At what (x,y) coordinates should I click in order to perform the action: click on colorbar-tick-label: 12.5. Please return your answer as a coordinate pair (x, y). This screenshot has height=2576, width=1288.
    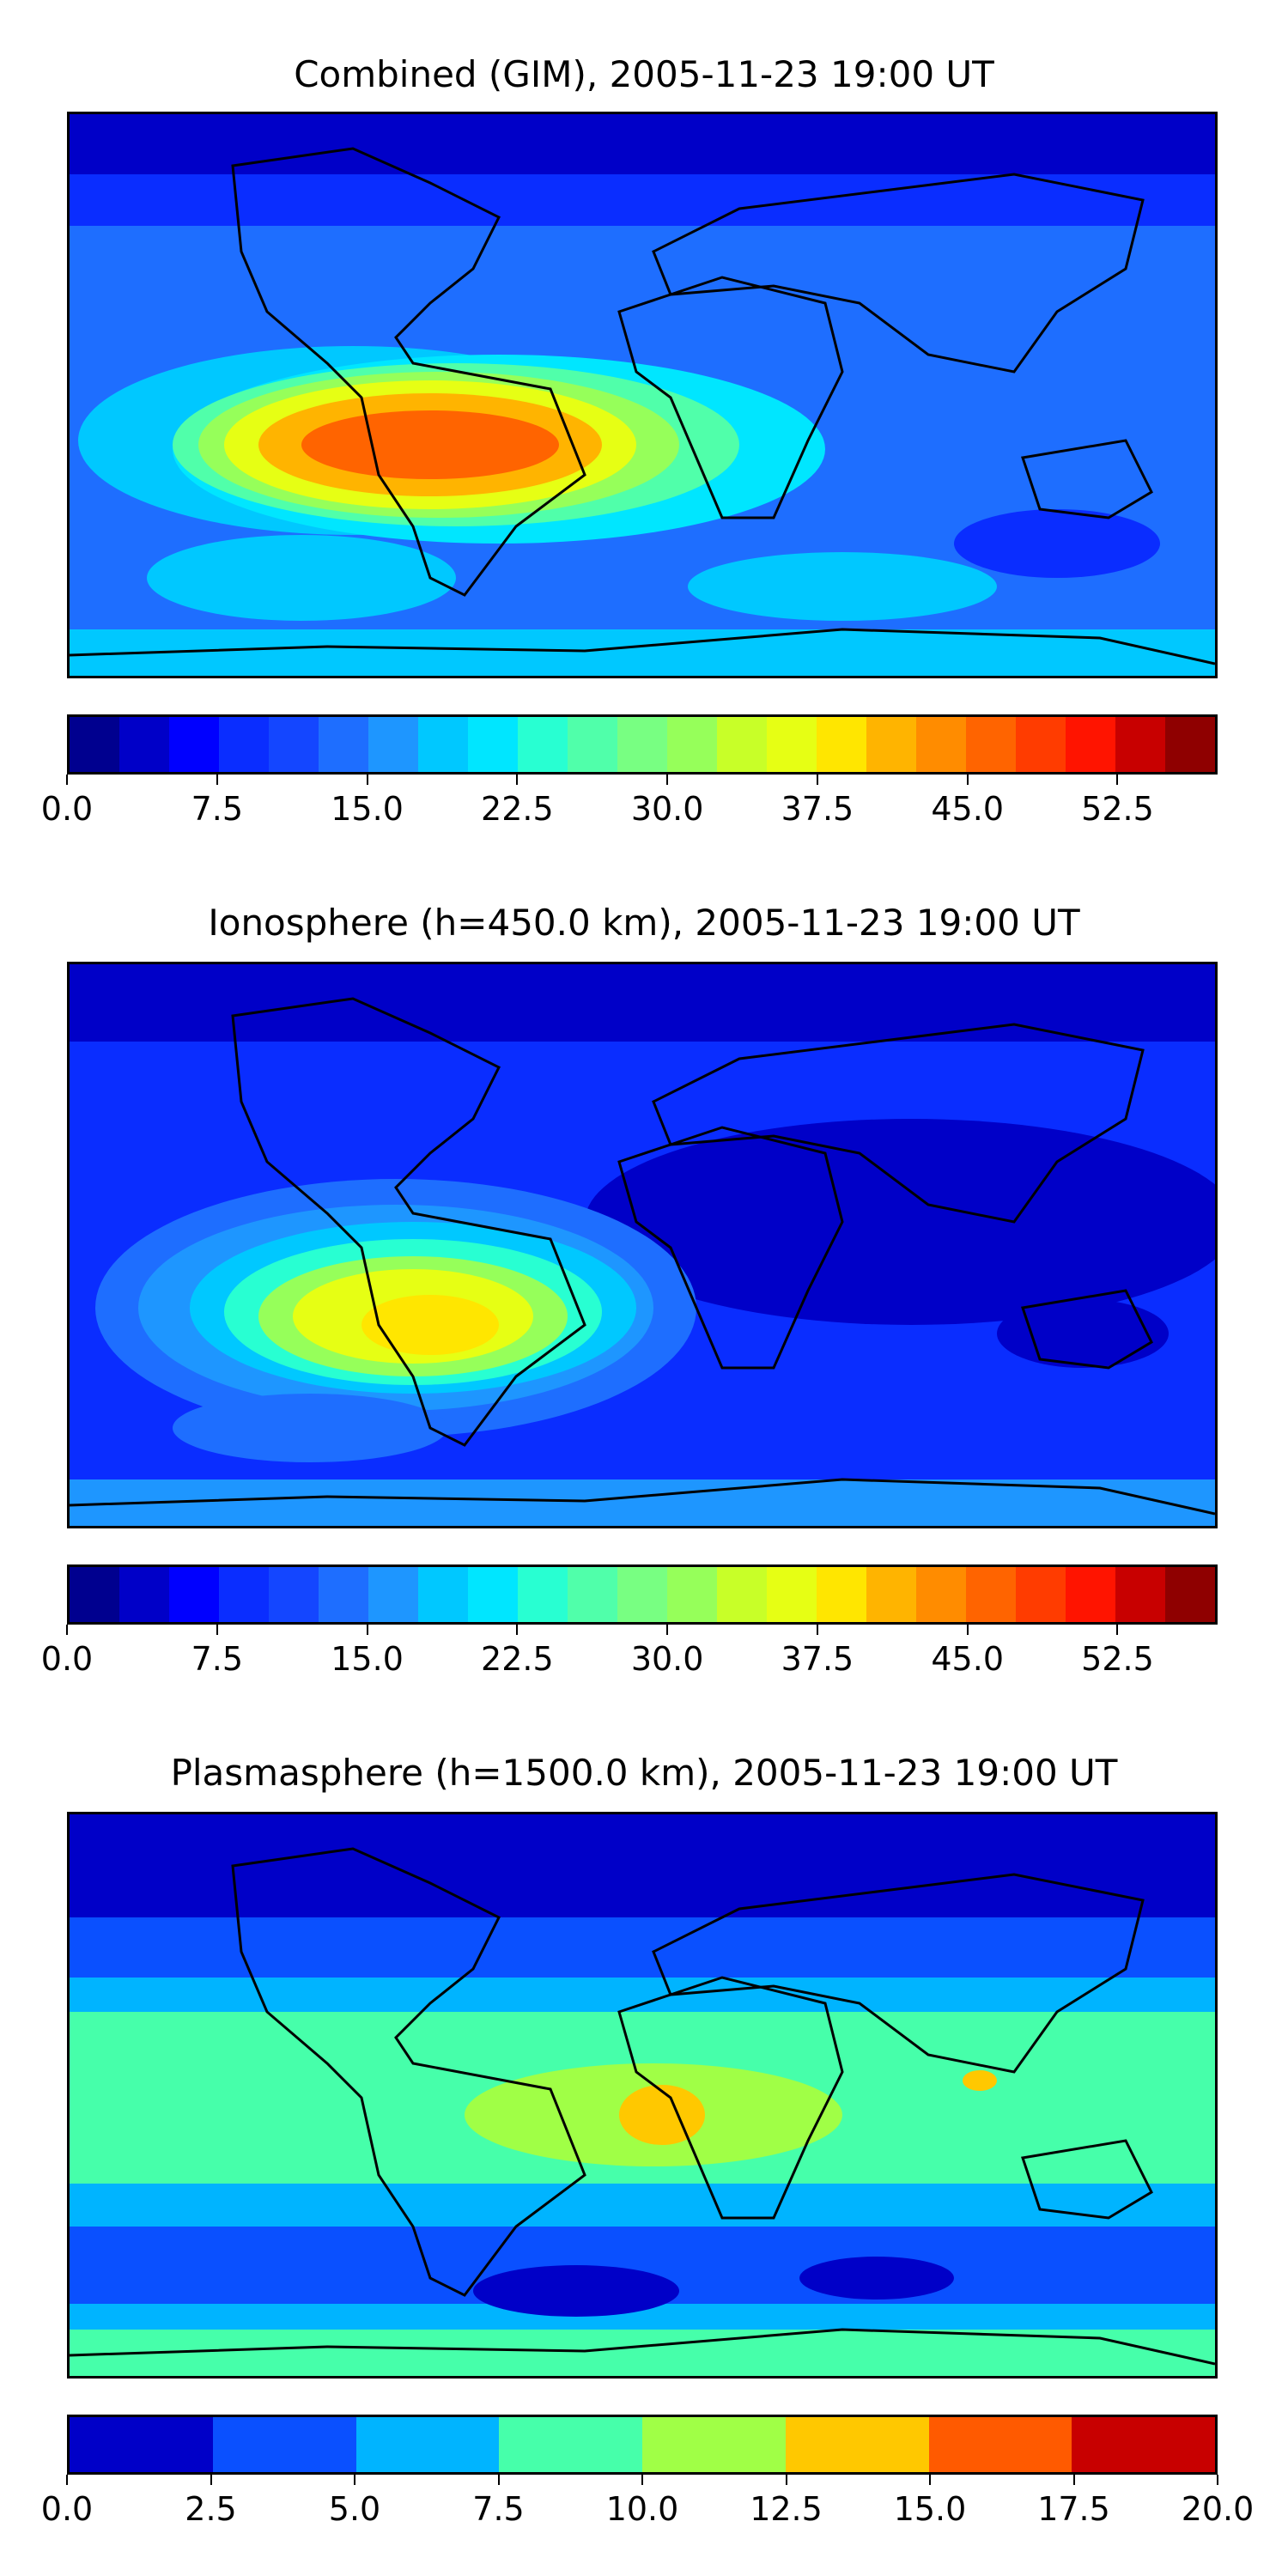
    Looking at the image, I should click on (786, 2509).